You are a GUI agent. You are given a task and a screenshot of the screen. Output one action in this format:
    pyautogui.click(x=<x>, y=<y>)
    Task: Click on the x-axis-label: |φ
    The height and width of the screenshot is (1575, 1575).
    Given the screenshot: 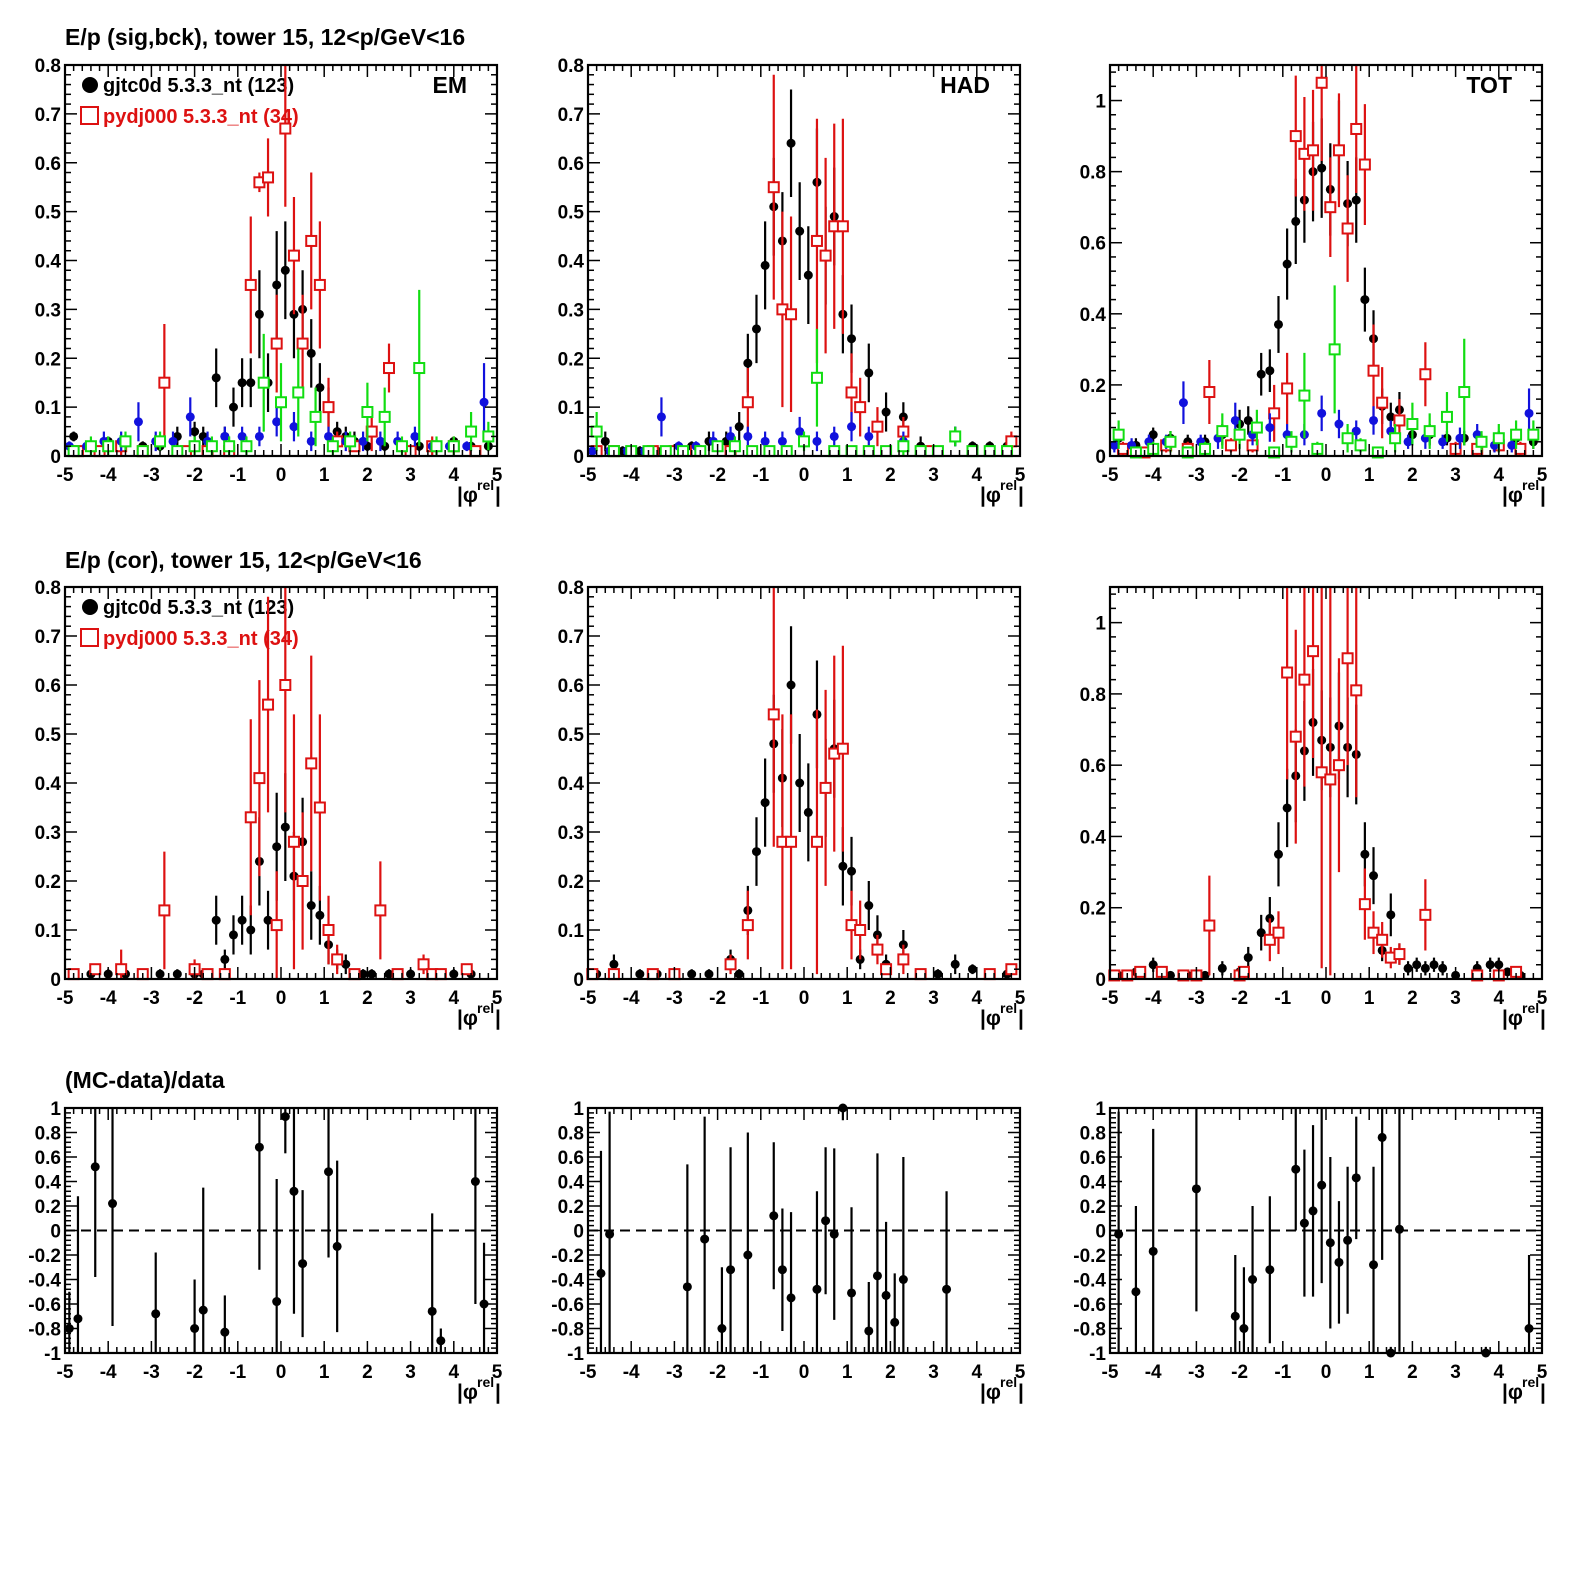 What is the action you would take?
    pyautogui.click(x=1512, y=1018)
    